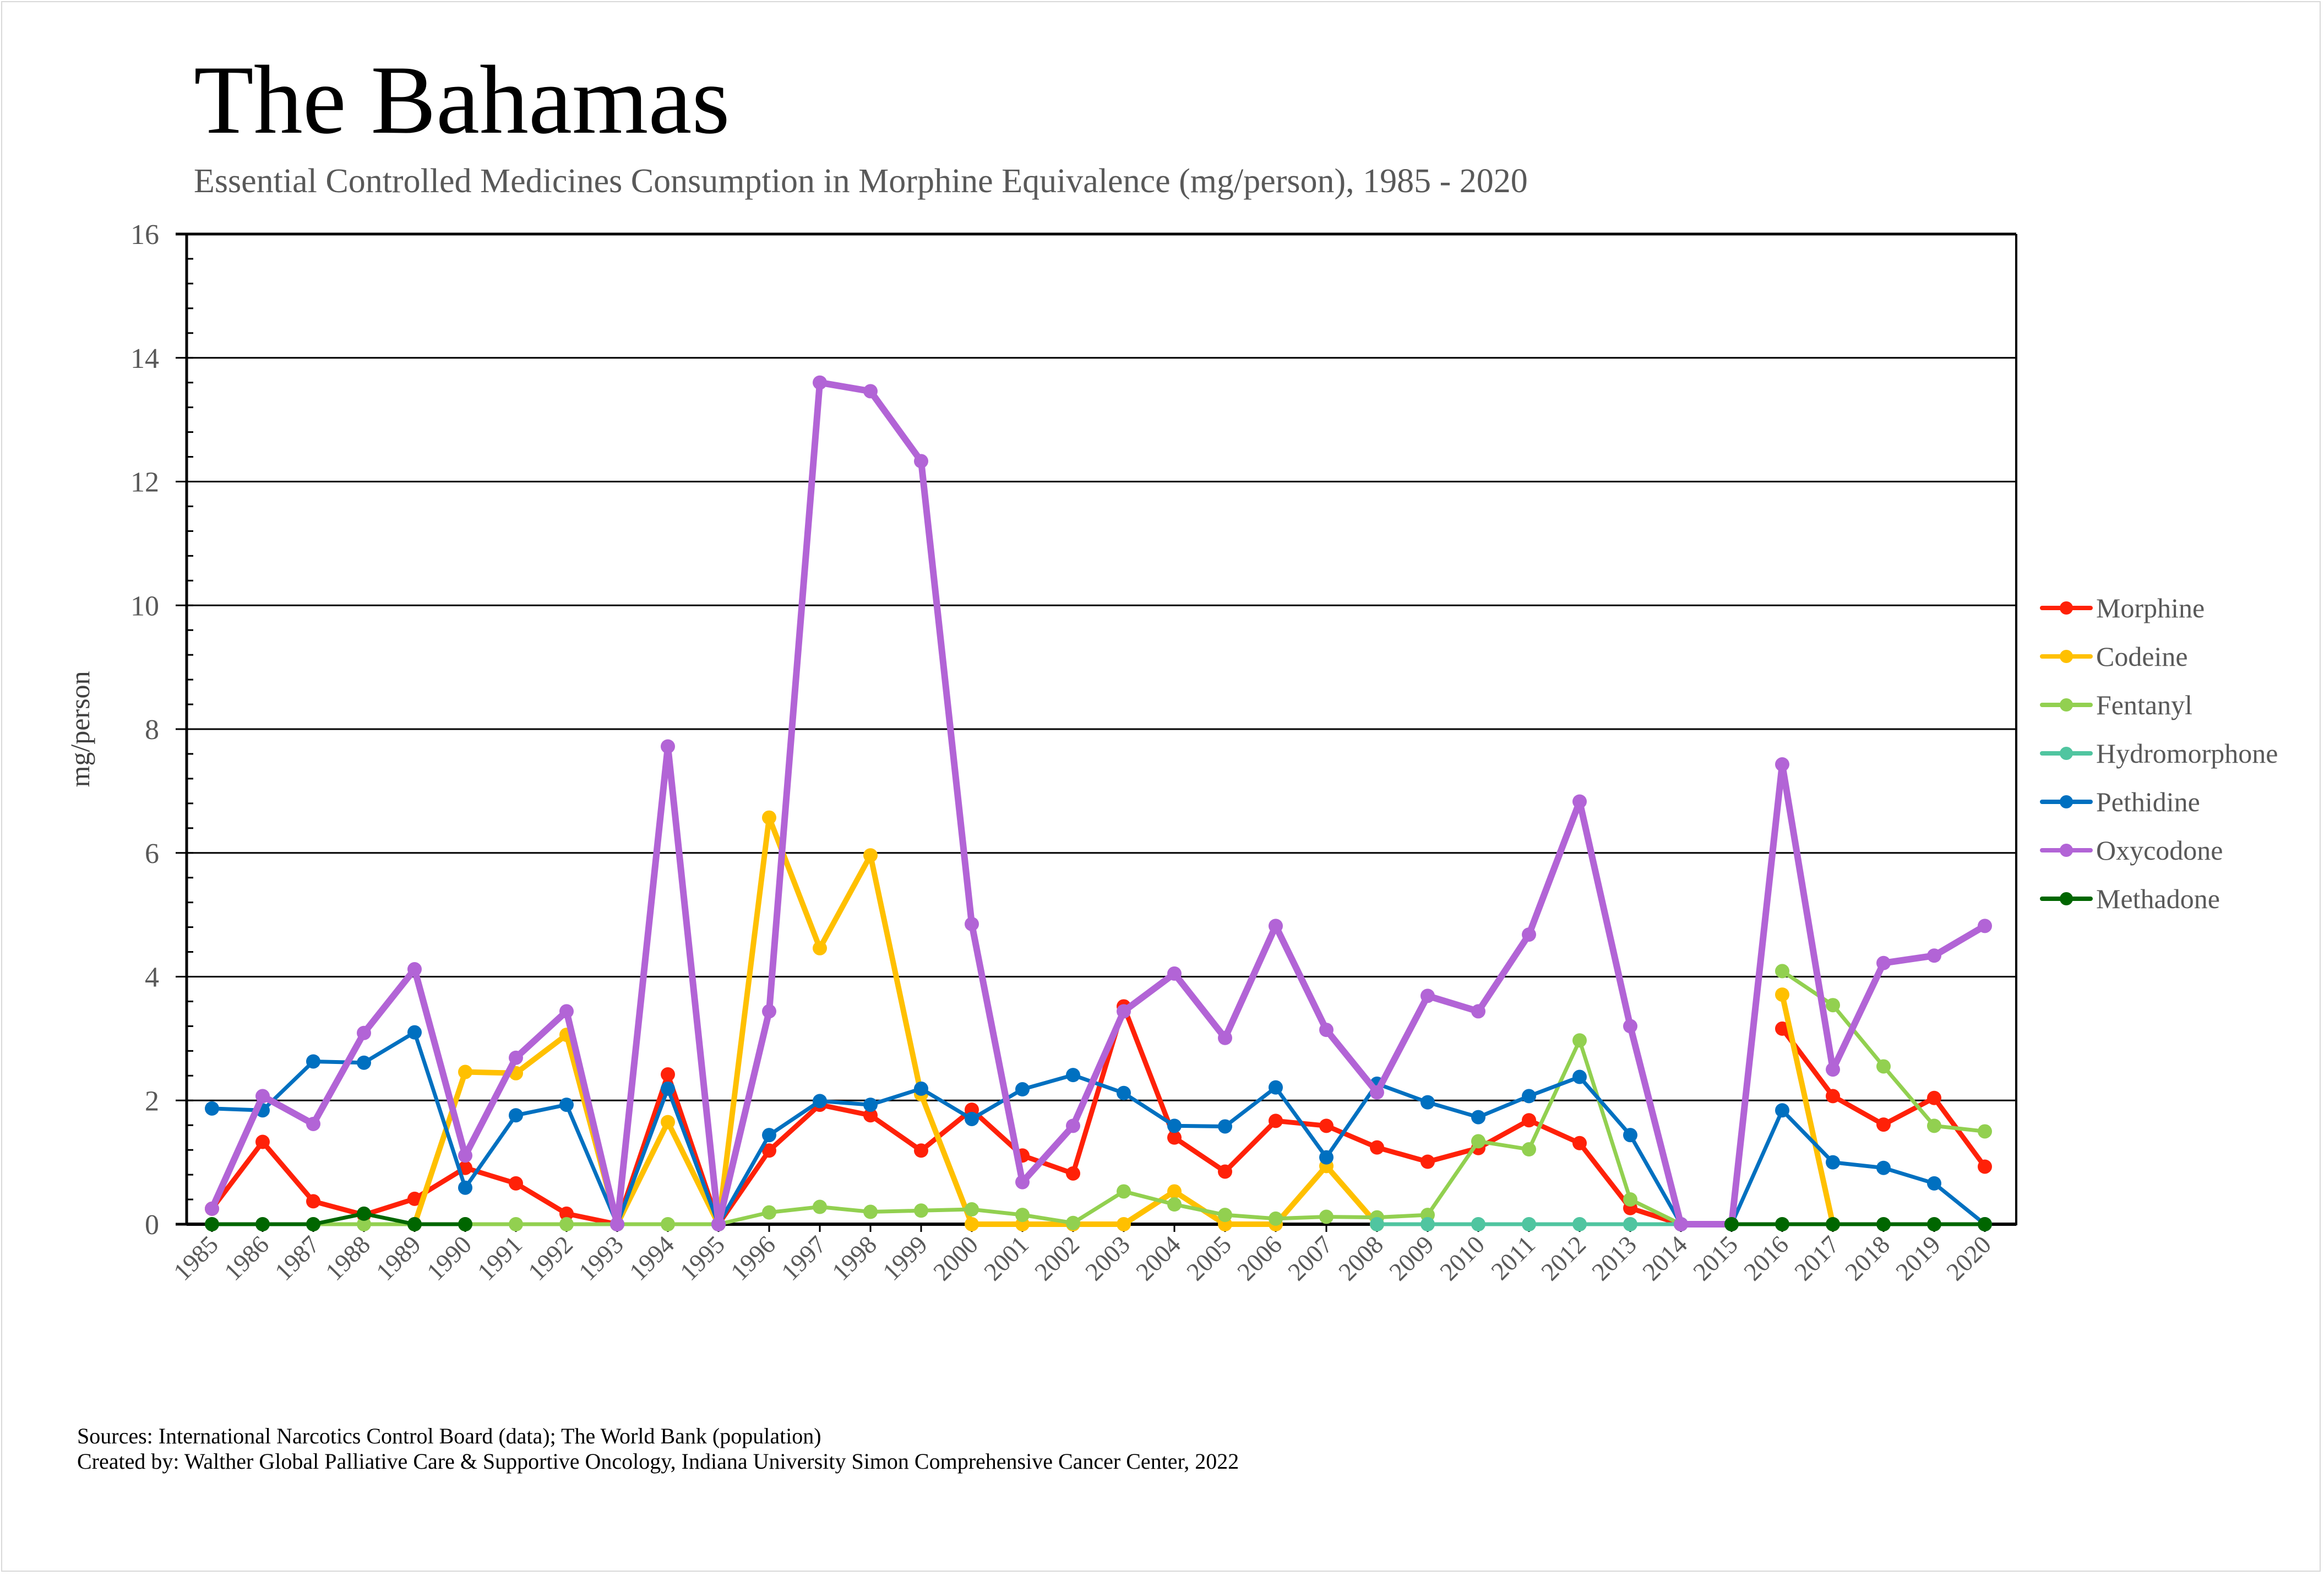 The image size is (2324, 1575). I want to click on x-tick-label: 2017, so click(1817, 1258).